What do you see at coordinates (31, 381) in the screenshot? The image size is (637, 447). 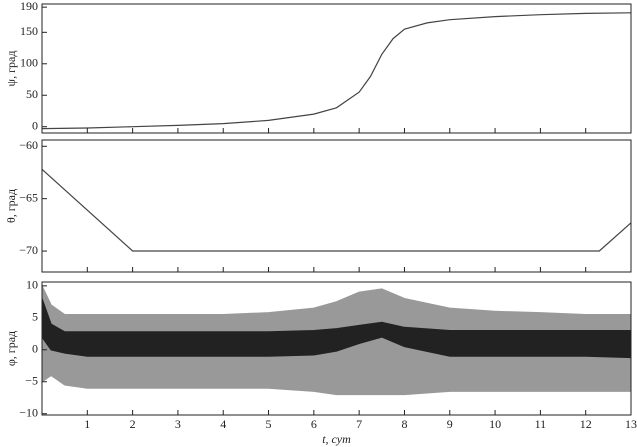 I see `y-tick-label: −5` at bounding box center [31, 381].